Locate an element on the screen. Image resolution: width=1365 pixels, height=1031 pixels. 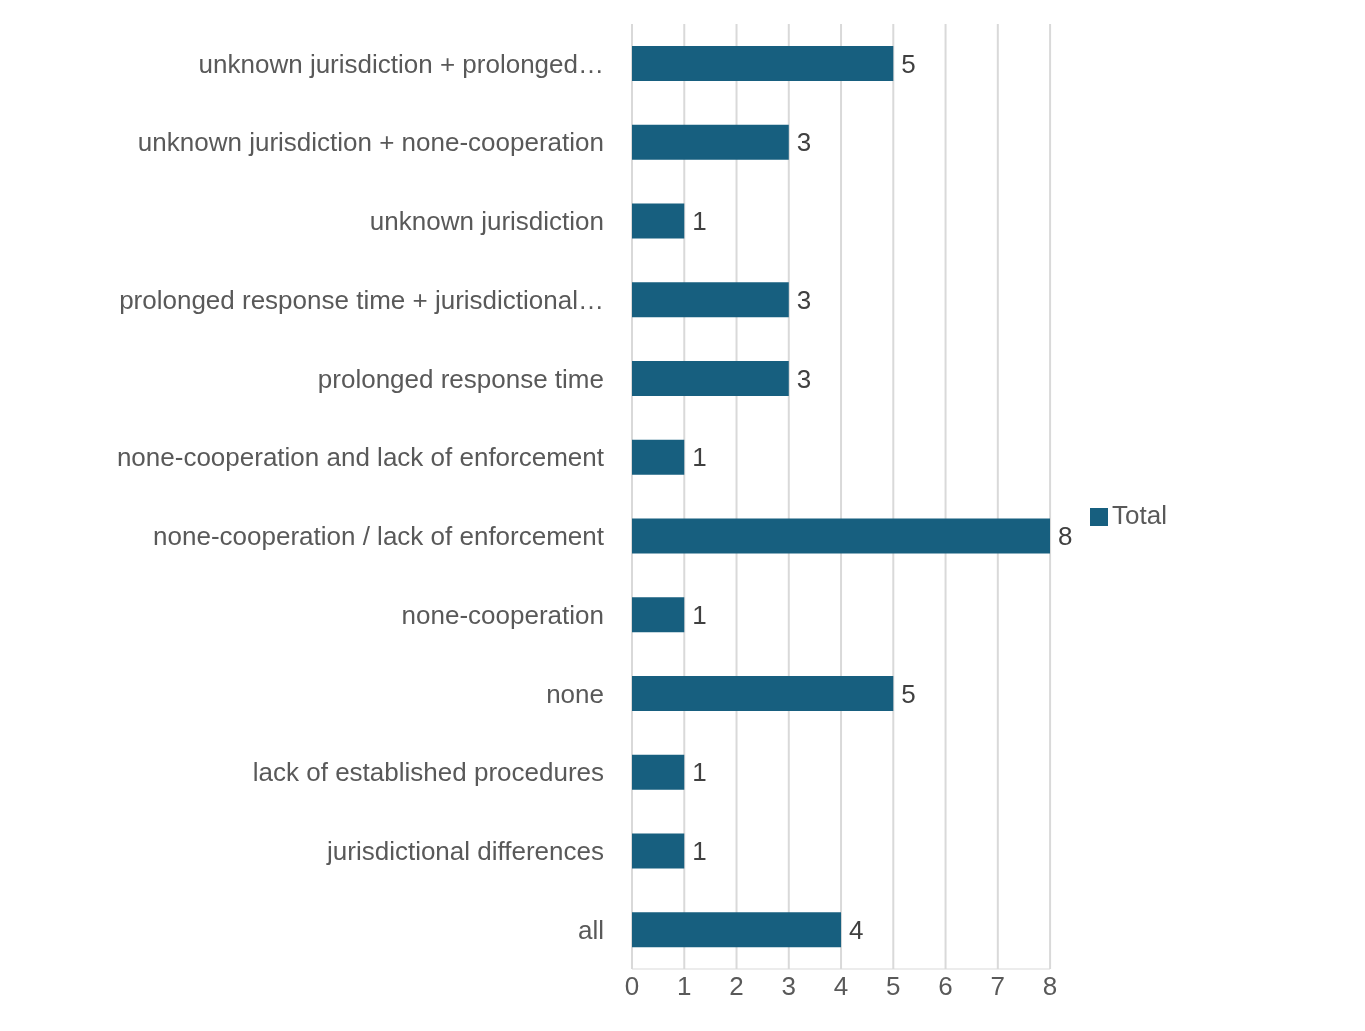
x-tick-label: 4 is located at coordinates (841, 986).